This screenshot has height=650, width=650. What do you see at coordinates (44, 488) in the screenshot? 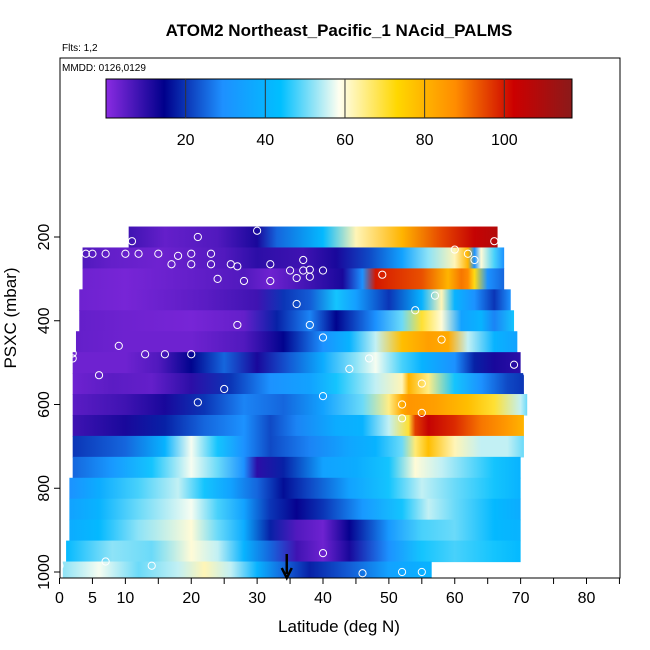
I see `y-tick-label: 800` at bounding box center [44, 488].